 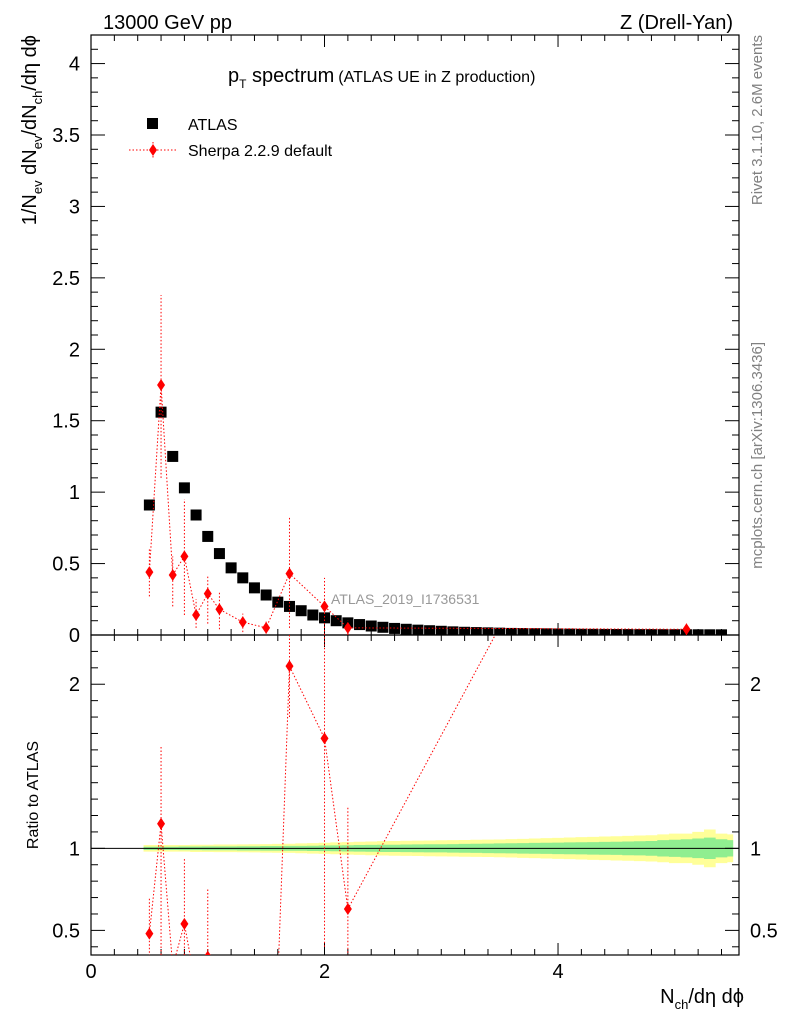 What do you see at coordinates (231, 138) in the screenshot?
I see `legend: ATLAS Sherpa 2.2.9 default` at bounding box center [231, 138].